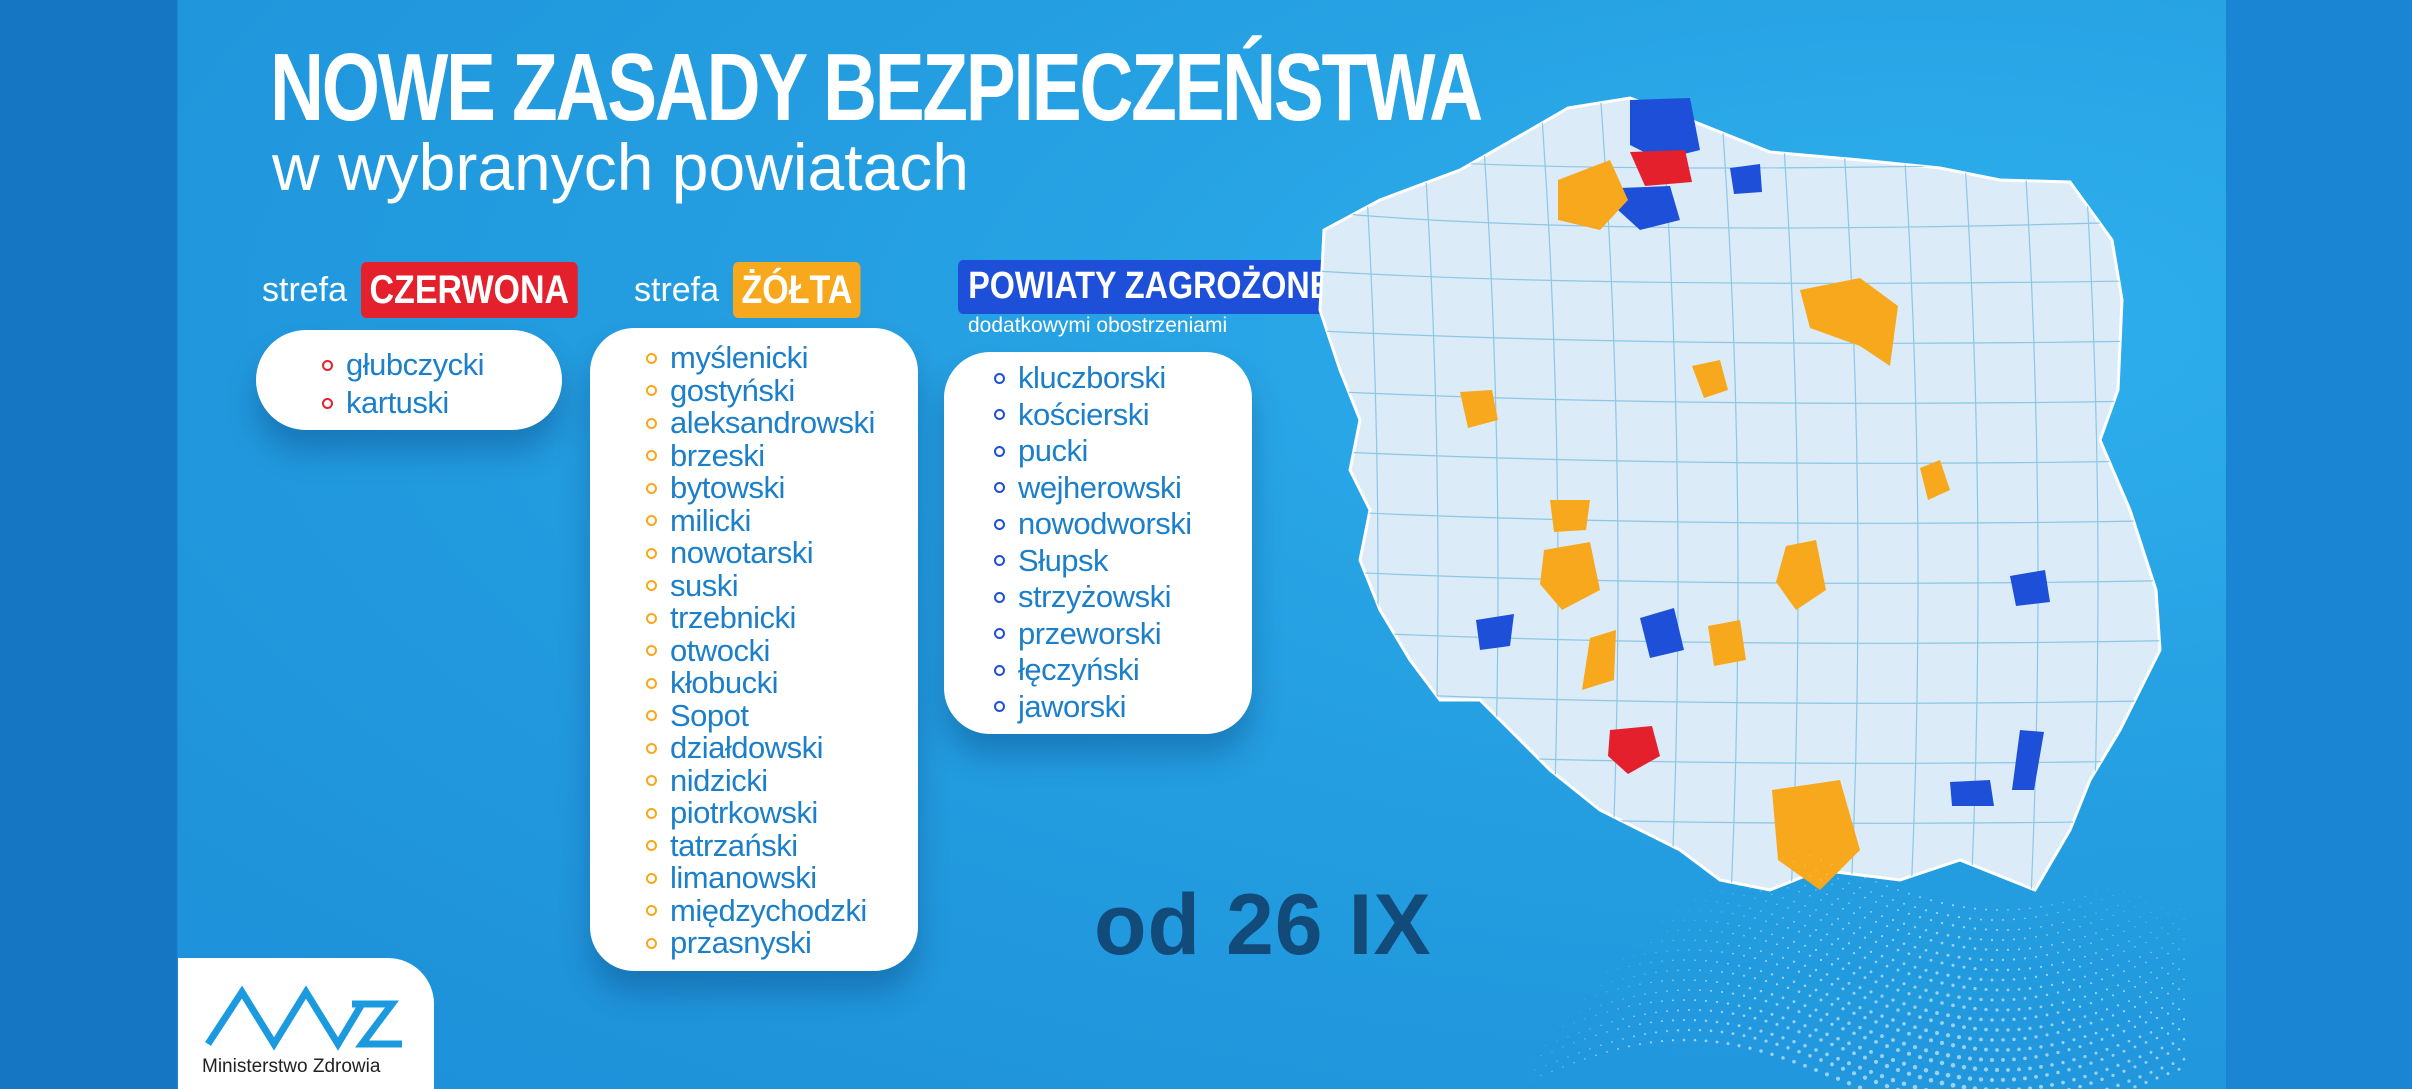 Image resolution: width=2412 pixels, height=1089 pixels. I want to click on county-yellow-center, so click(1801, 575).